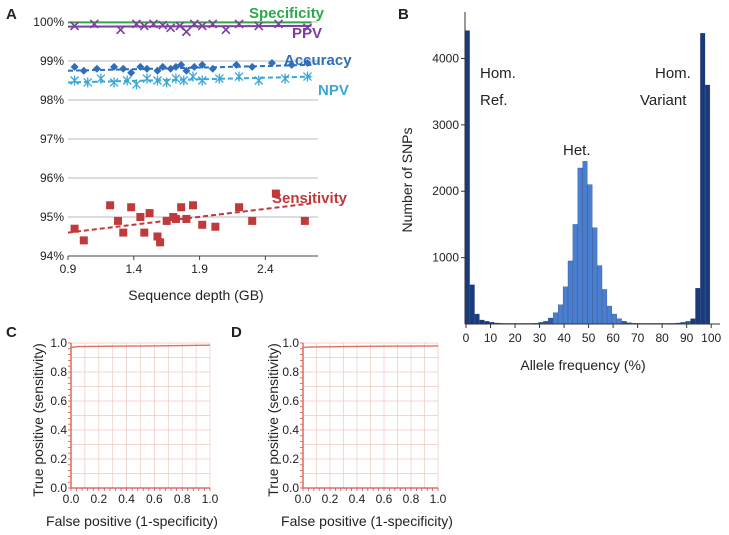 This screenshot has width=729, height=535. Describe the element at coordinates (445, 191) in the screenshot. I see `panel-b-y-tick-label: 2000` at that location.